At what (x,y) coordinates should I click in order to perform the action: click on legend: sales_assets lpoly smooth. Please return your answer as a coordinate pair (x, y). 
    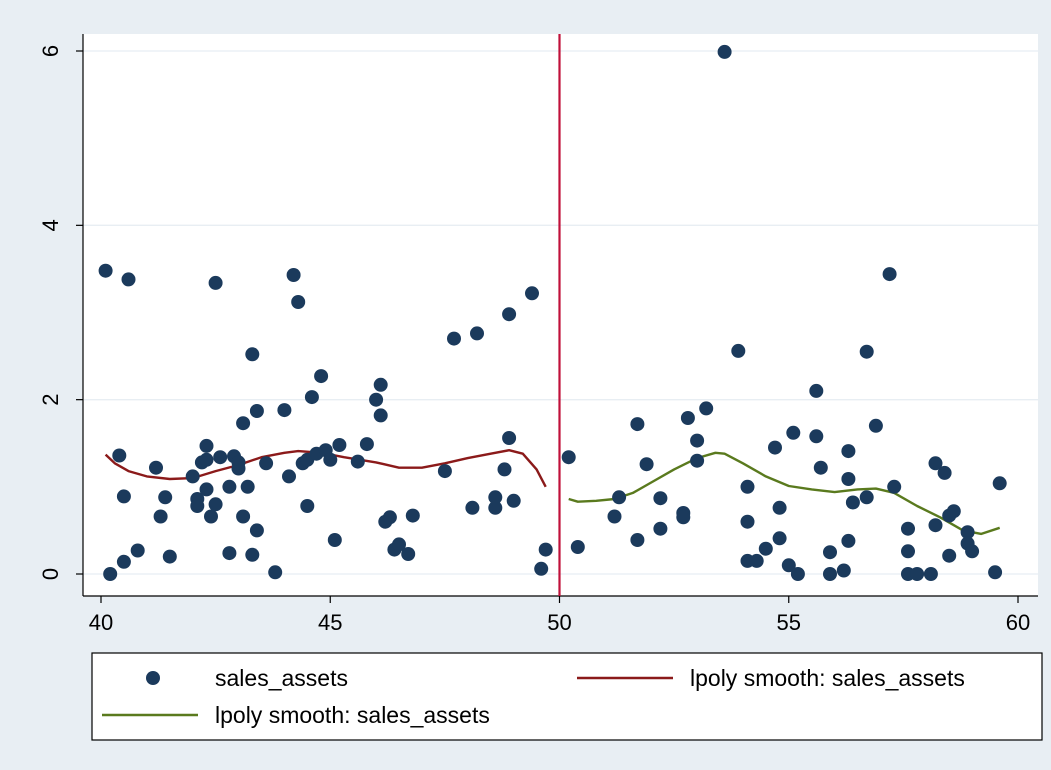
    Looking at the image, I should click on (567, 696).